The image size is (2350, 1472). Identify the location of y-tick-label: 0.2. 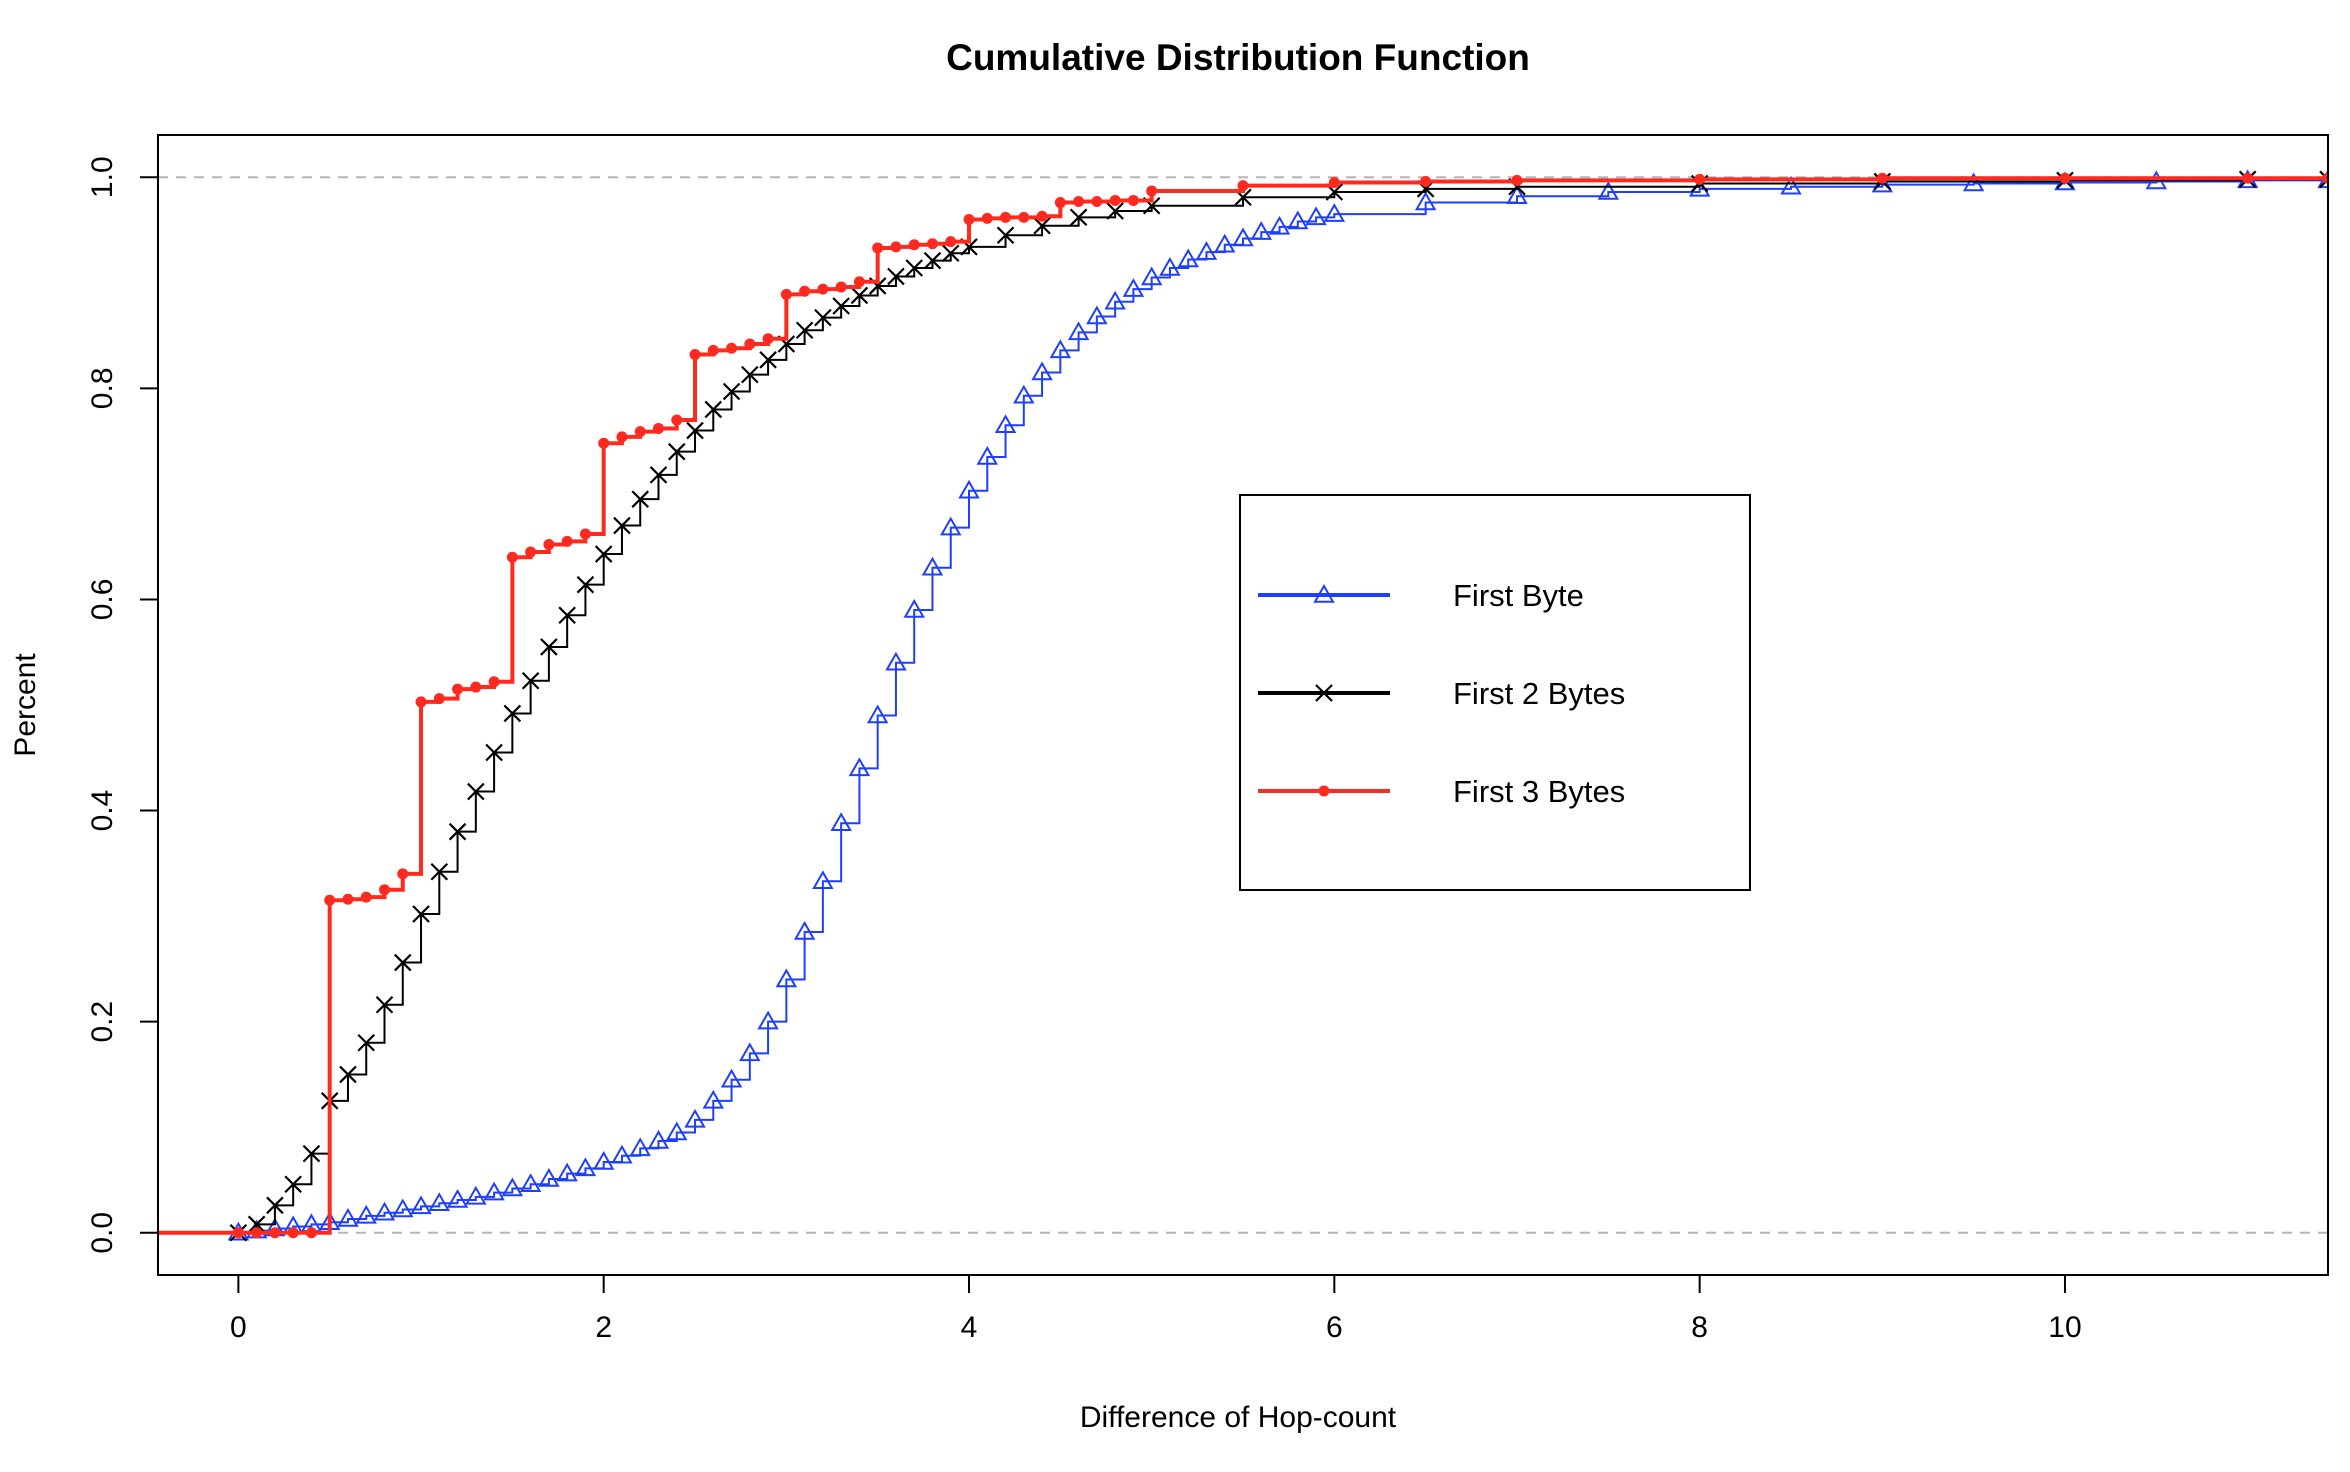
(102, 1022).